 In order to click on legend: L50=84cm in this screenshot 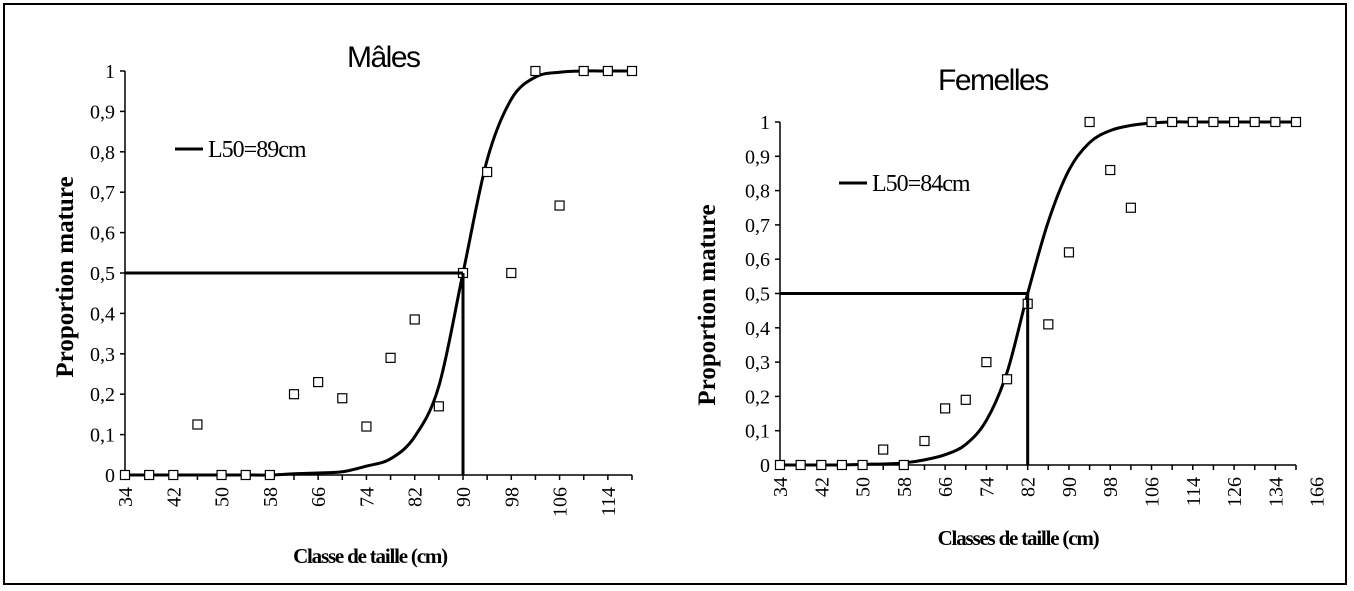, I will do `click(905, 184)`.